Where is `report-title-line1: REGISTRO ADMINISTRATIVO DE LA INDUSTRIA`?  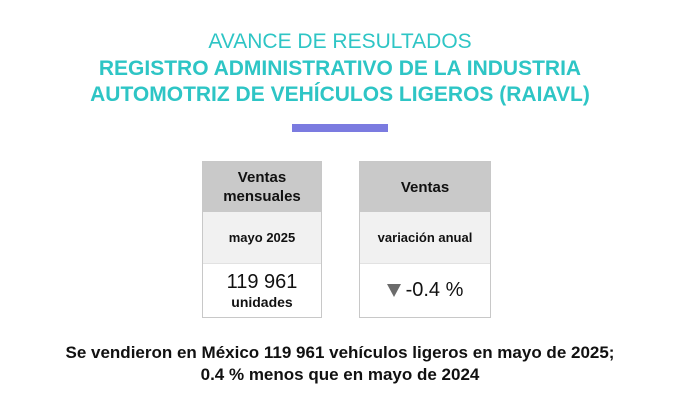
report-title-line1: REGISTRO ADMINISTRATIVO DE LA INDUSTRIA is located at coordinates (340, 68).